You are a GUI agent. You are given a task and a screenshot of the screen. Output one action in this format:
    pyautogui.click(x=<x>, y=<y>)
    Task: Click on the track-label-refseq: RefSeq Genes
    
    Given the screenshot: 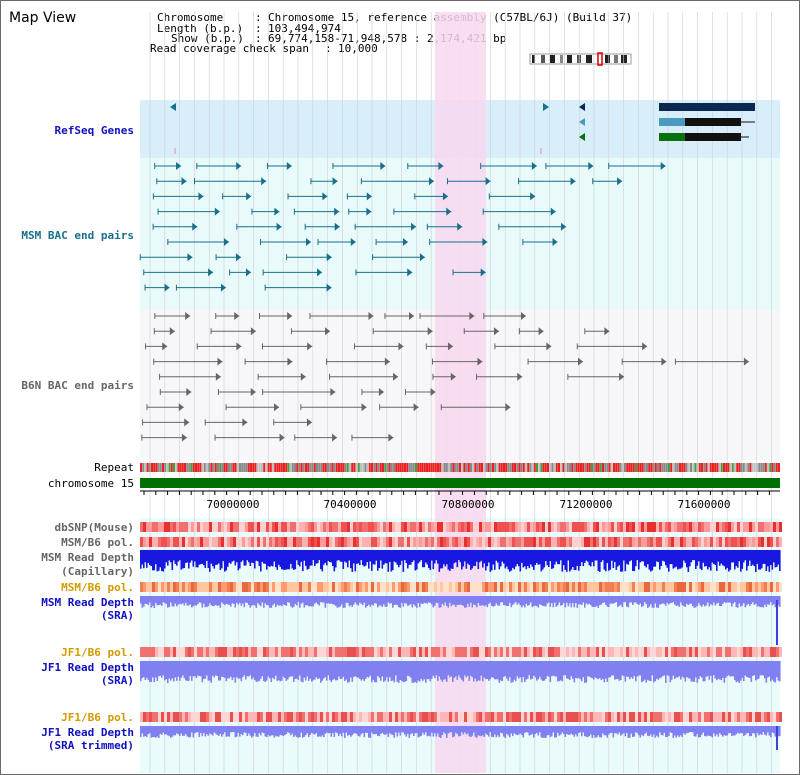 What is the action you would take?
    pyautogui.click(x=94, y=130)
    